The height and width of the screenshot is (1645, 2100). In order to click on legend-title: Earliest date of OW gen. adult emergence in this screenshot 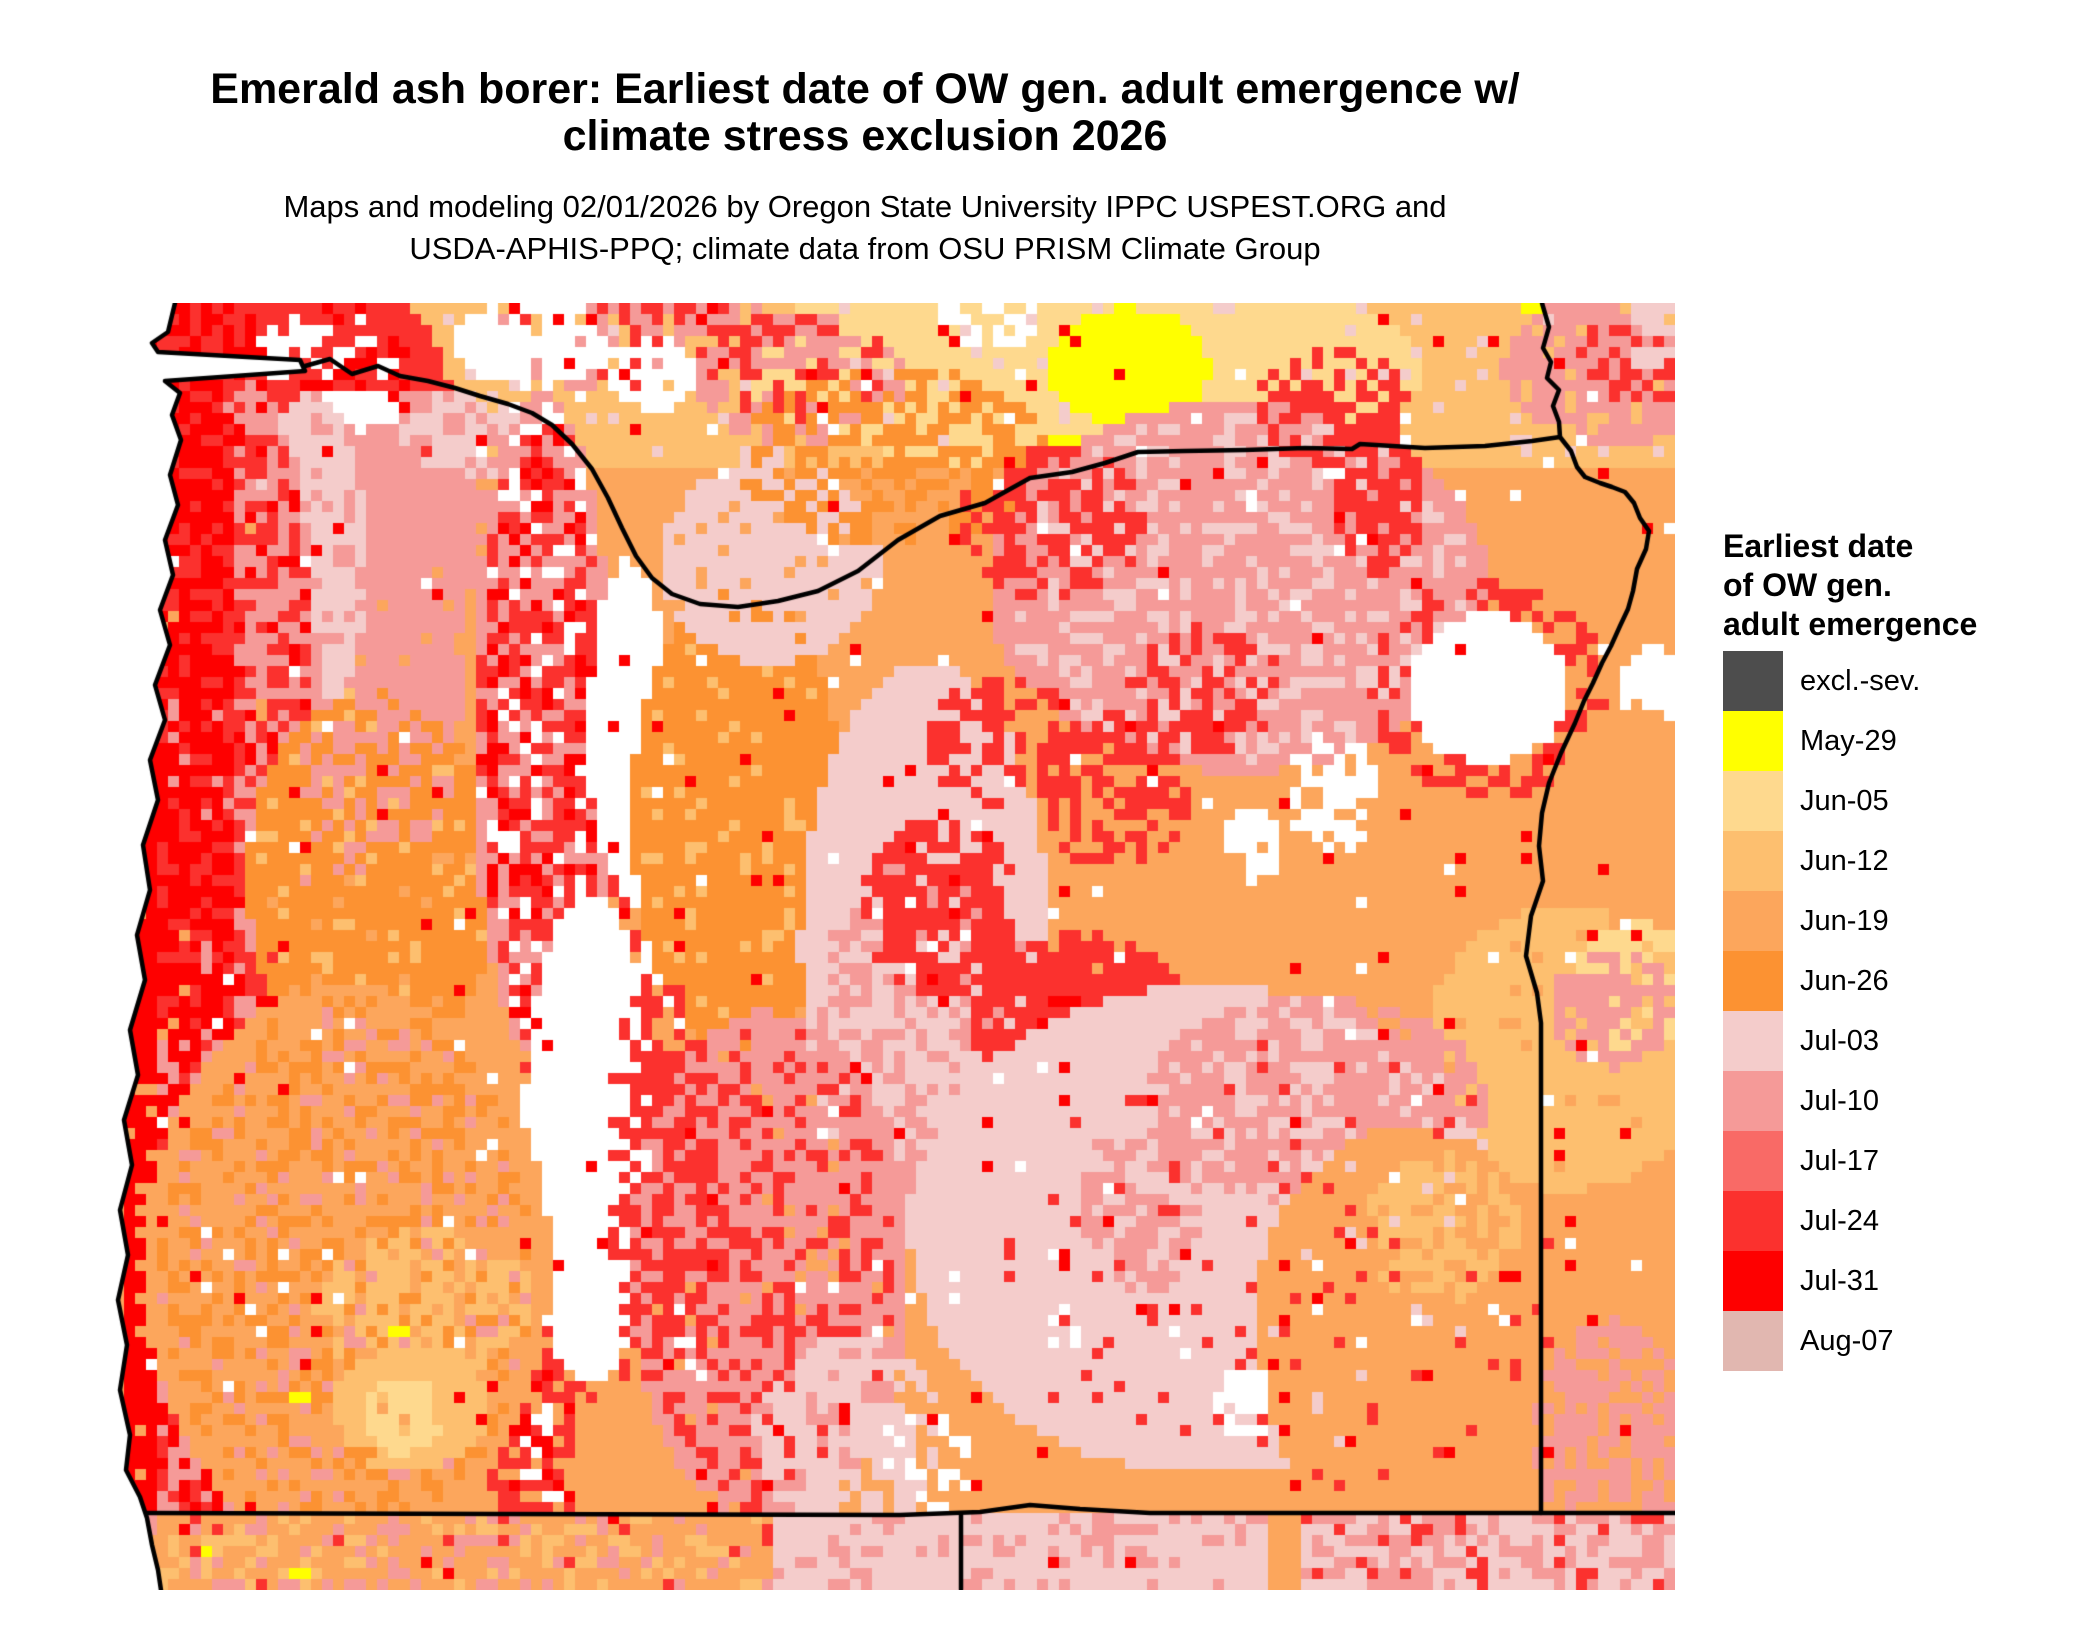, I will do `click(1908, 585)`.